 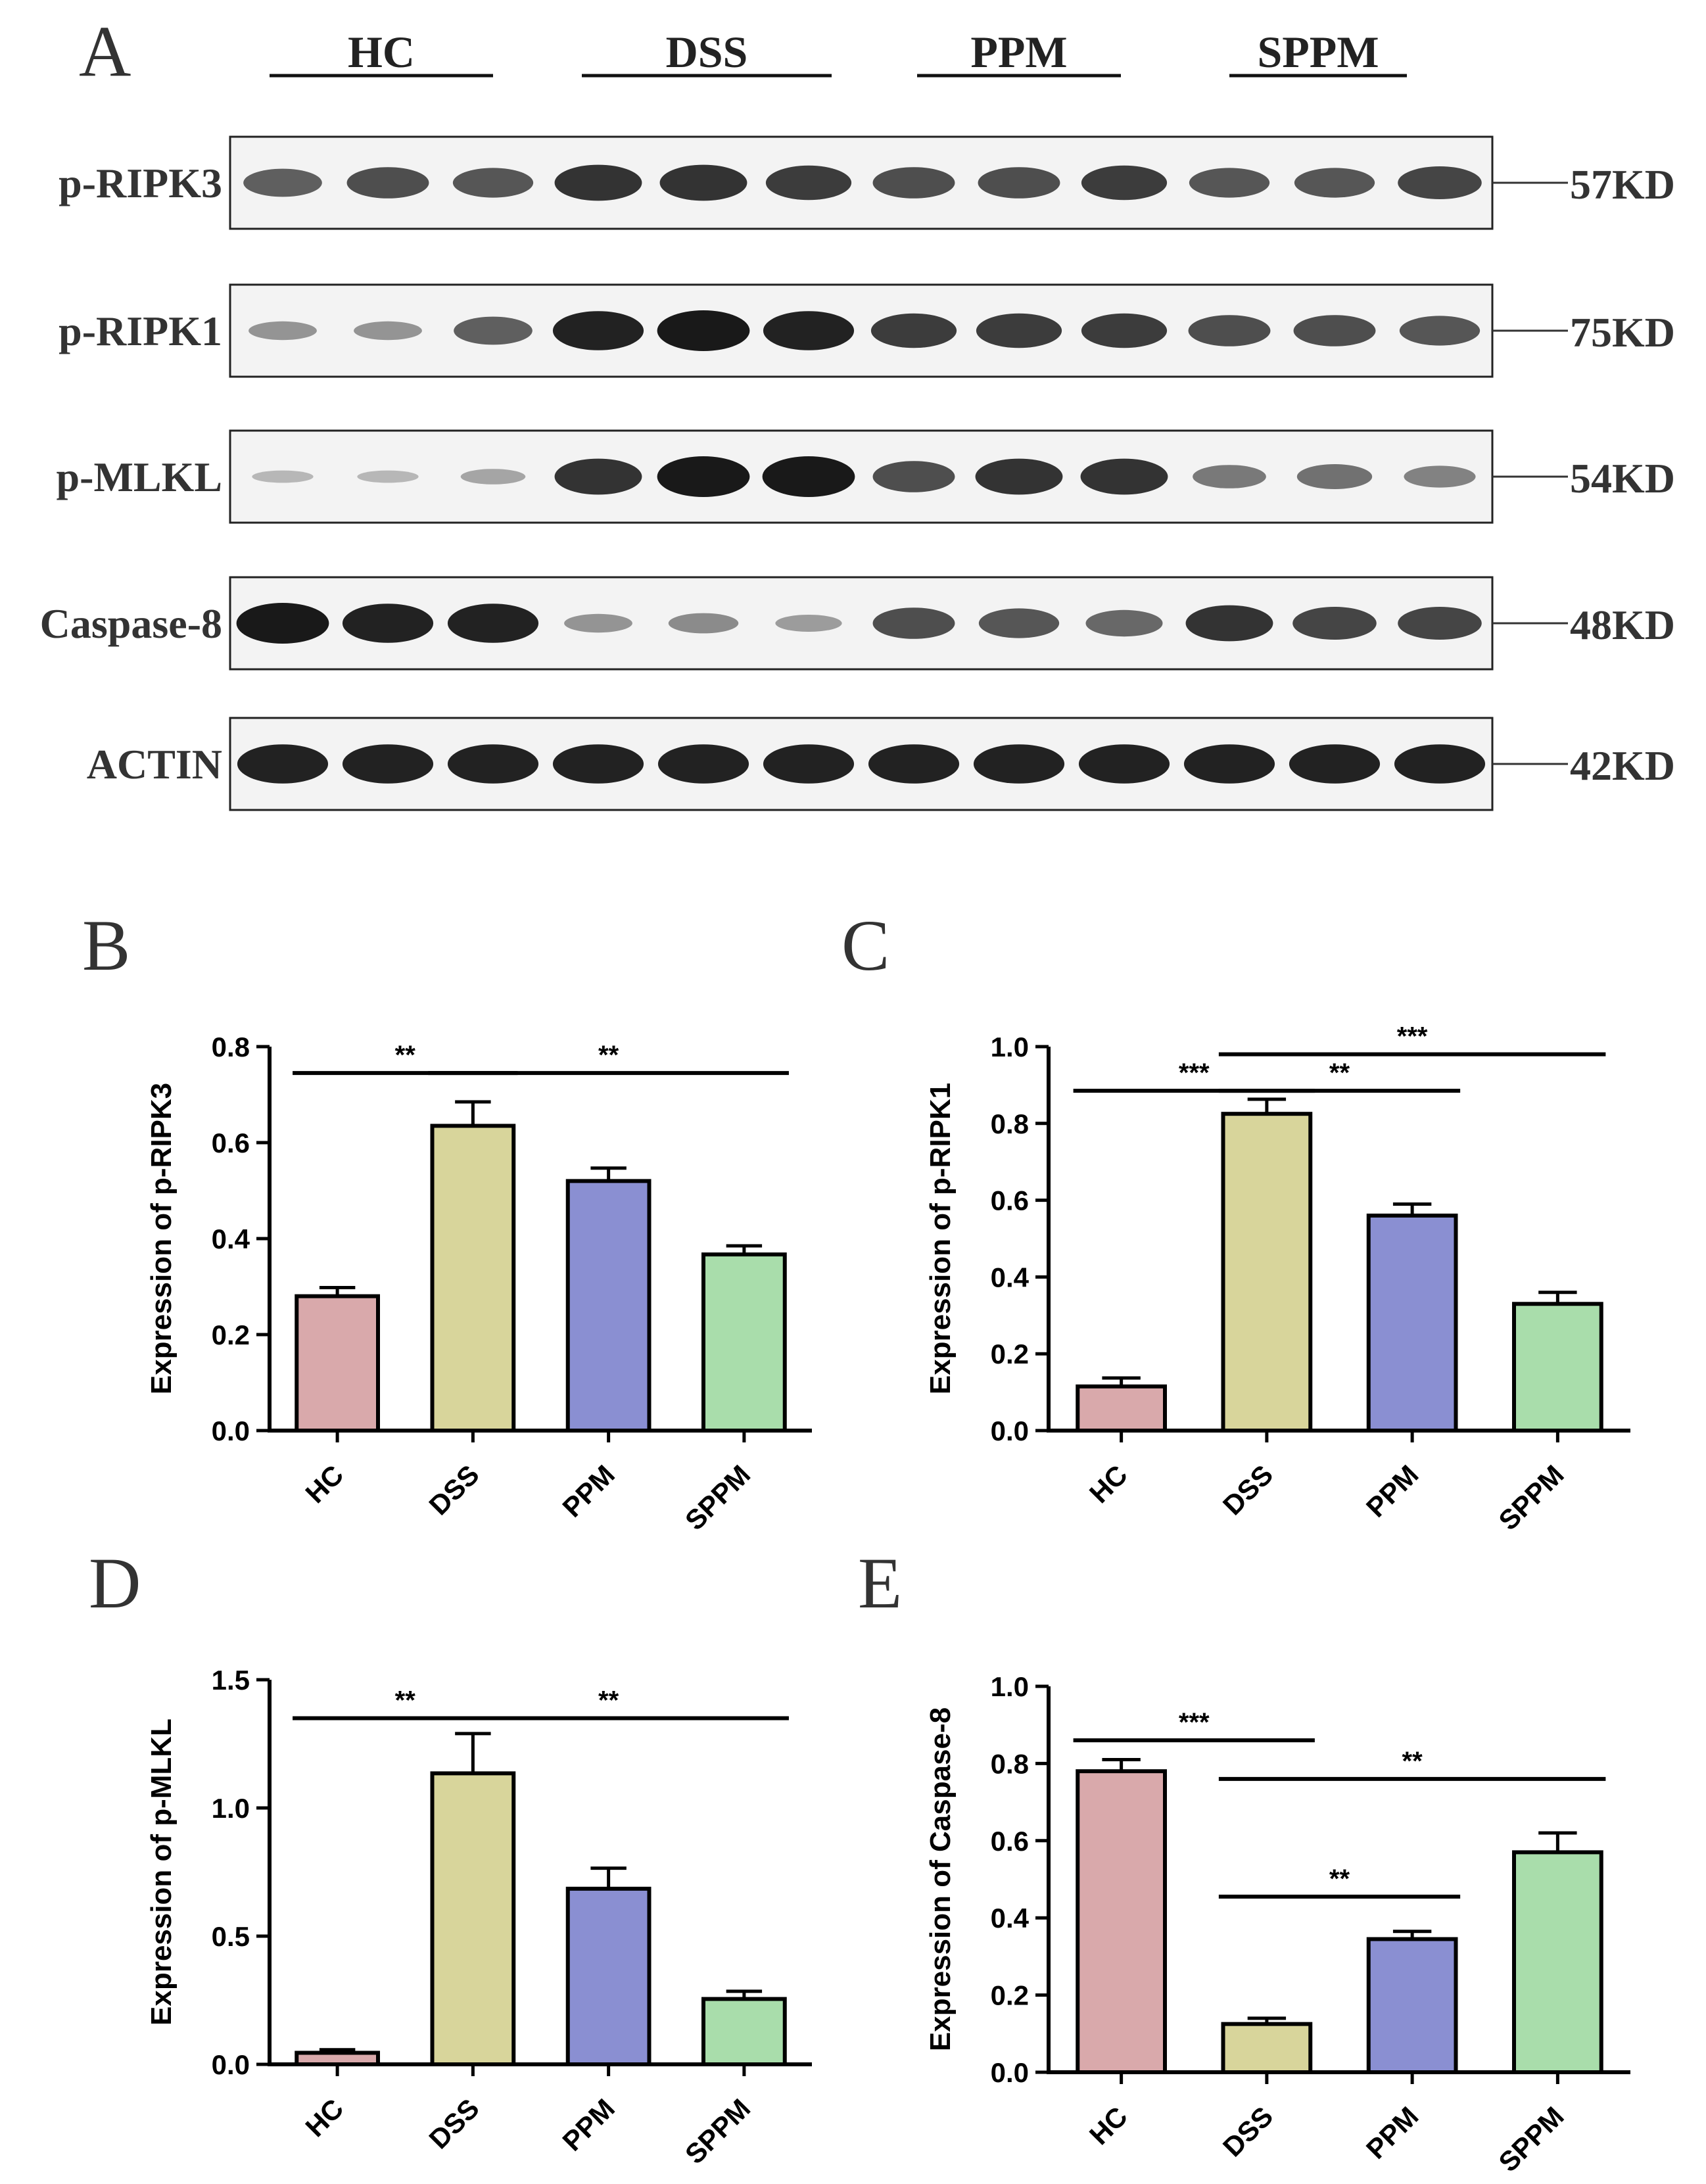 I want to click on group-label: SPPM, so click(x=1318, y=52).